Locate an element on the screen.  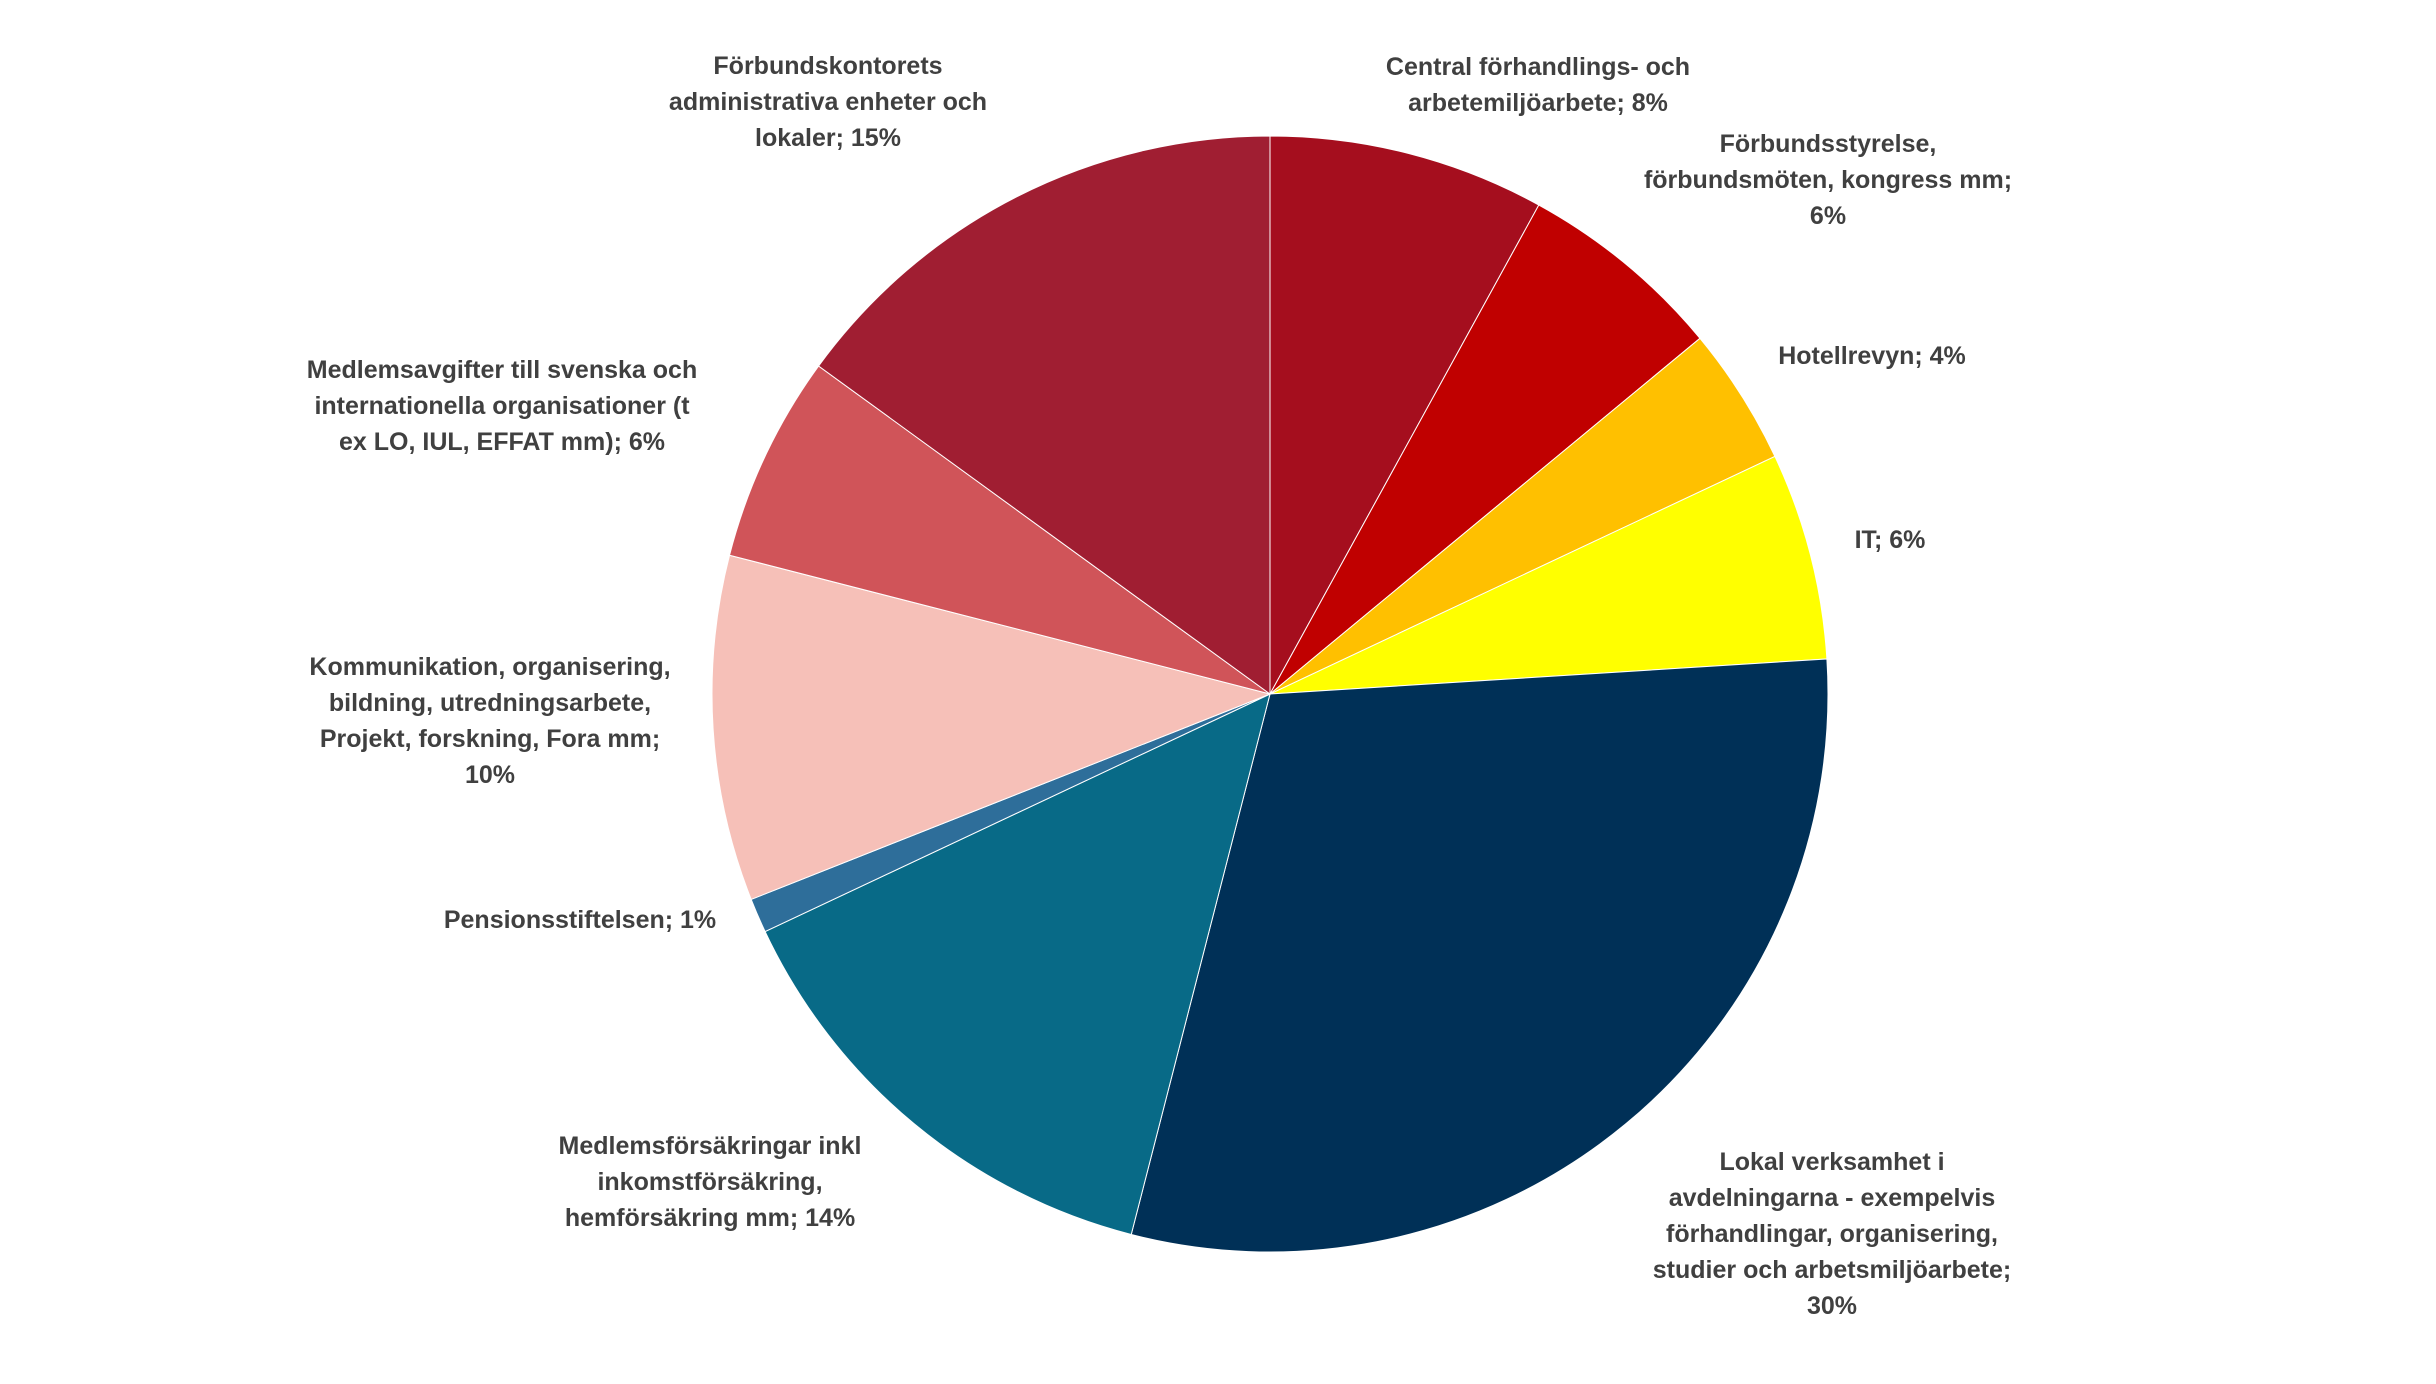
pie-slice-label-line: Medlemsförsäkringar inkl is located at coordinates (710, 1146).